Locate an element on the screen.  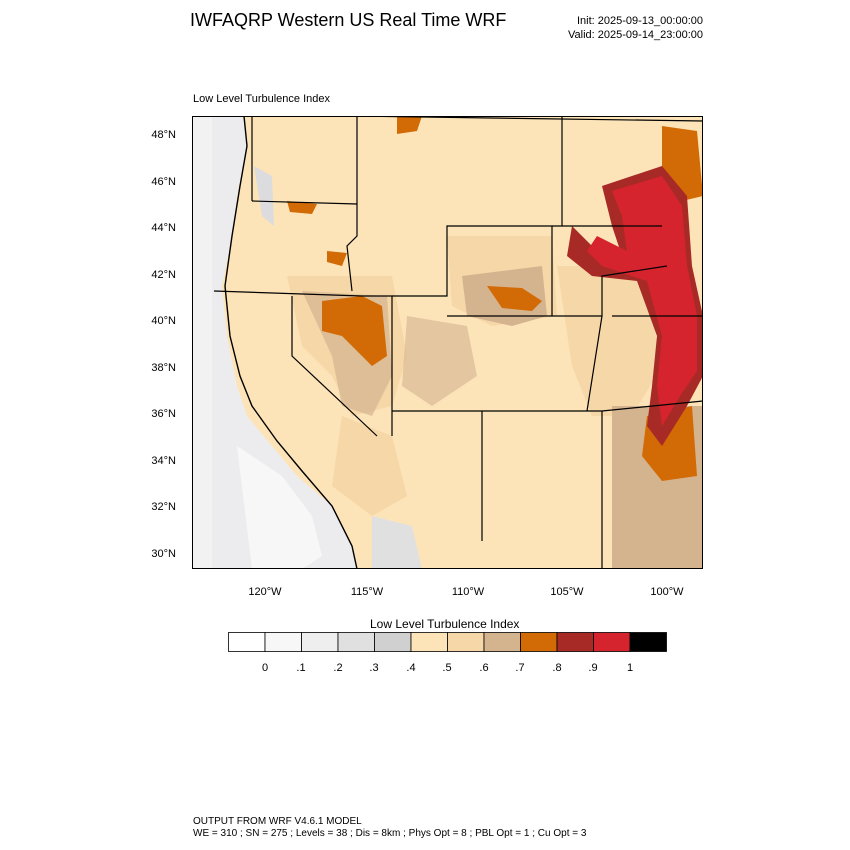
colorbar-label-9: .9 is located at coordinates (593, 668).